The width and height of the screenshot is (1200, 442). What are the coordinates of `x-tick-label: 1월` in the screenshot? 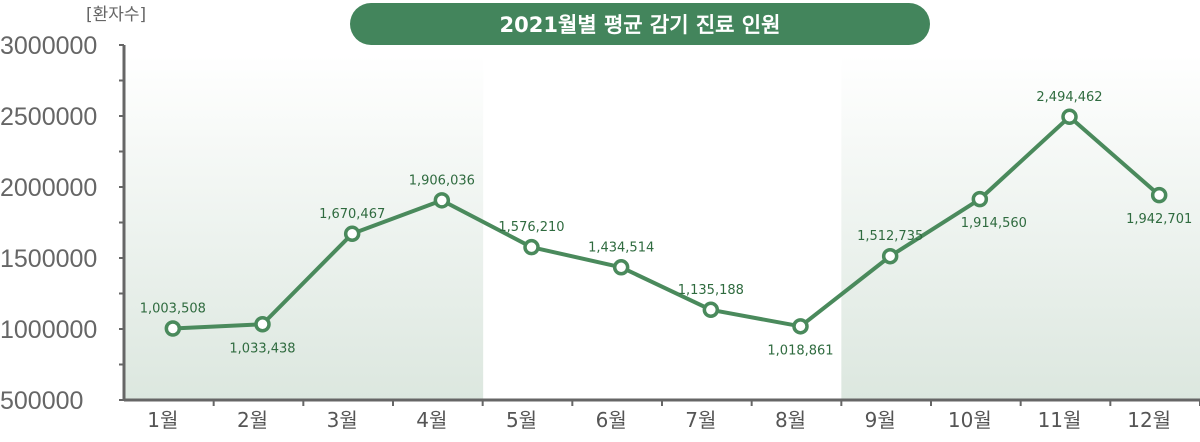 It's located at (162, 420).